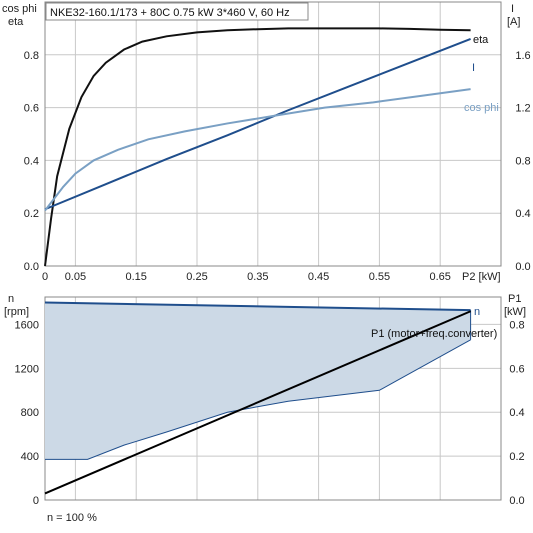  What do you see at coordinates (27, 369) in the screenshot?
I see `bottom-left-tick-label: 1200` at bounding box center [27, 369].